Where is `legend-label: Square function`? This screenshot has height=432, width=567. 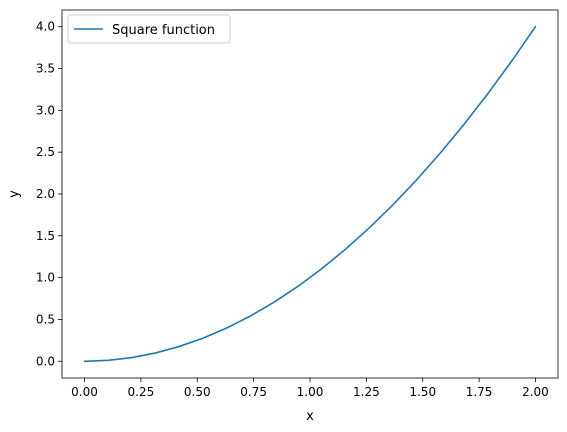 legend-label: Square function is located at coordinates (163, 30).